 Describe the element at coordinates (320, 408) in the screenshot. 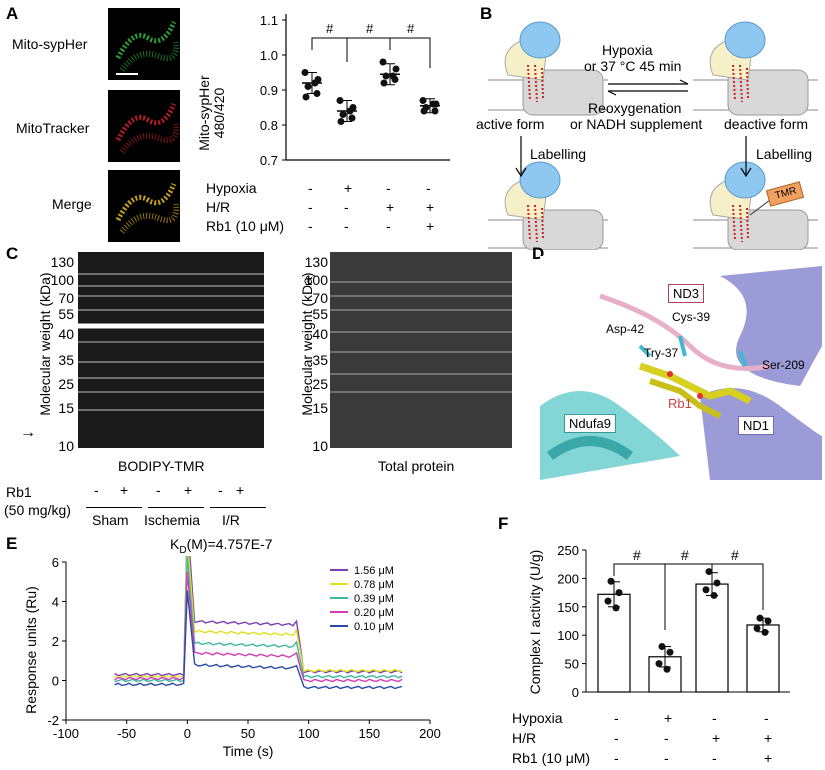

I see `gel2-marker-label: 15` at that location.